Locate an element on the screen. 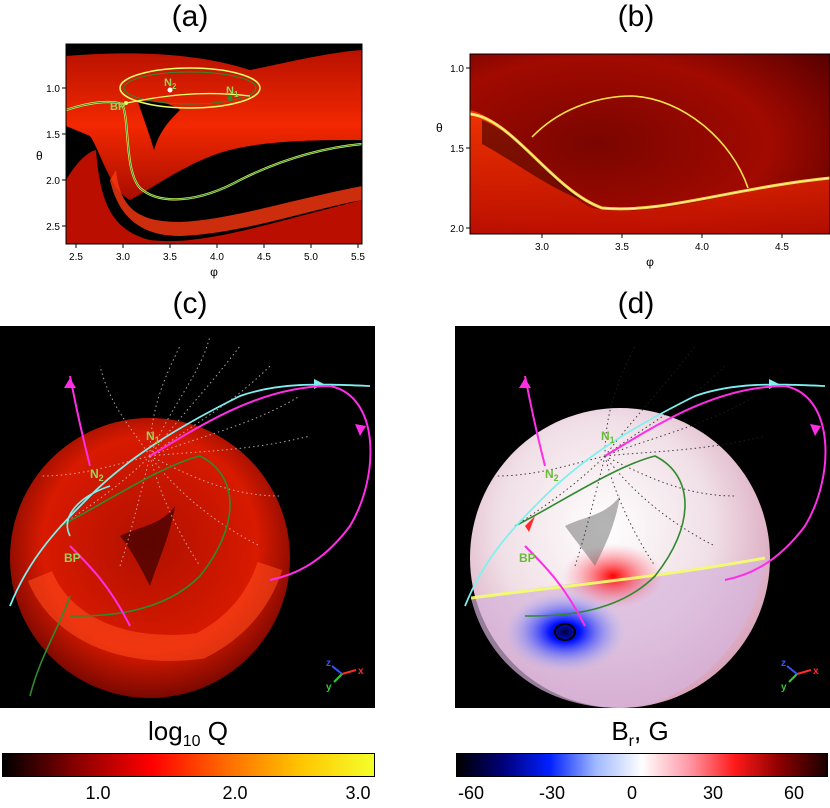  panel-d-label-n2: N2 is located at coordinates (552, 475).